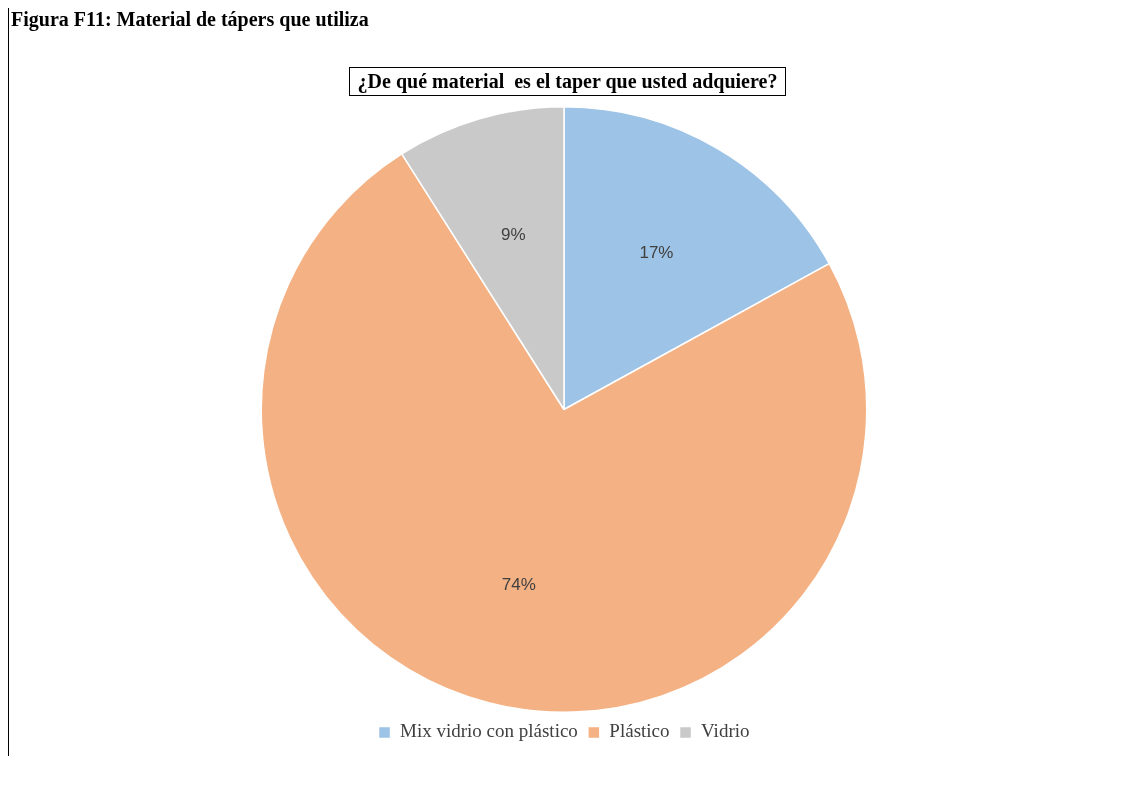 This screenshot has width=1133, height=794. What do you see at coordinates (518, 585) in the screenshot?
I see `data-label: 74%` at bounding box center [518, 585].